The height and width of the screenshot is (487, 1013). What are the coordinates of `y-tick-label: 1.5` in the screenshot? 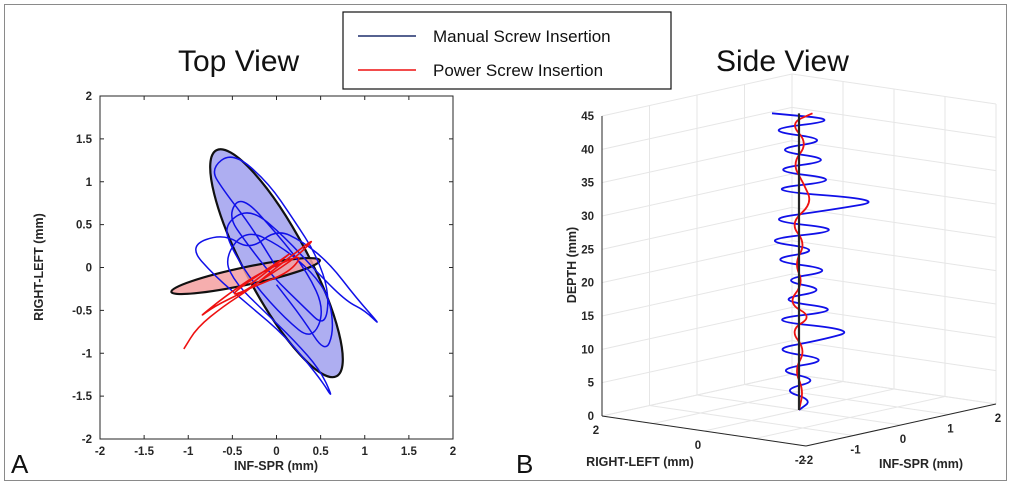 It's located at (84, 140).